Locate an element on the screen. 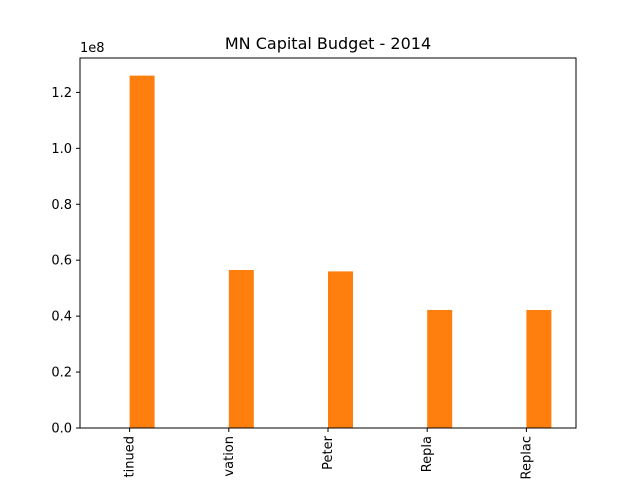 The image size is (640, 480). y-tick-label-4: 0.8 is located at coordinates (61, 205).